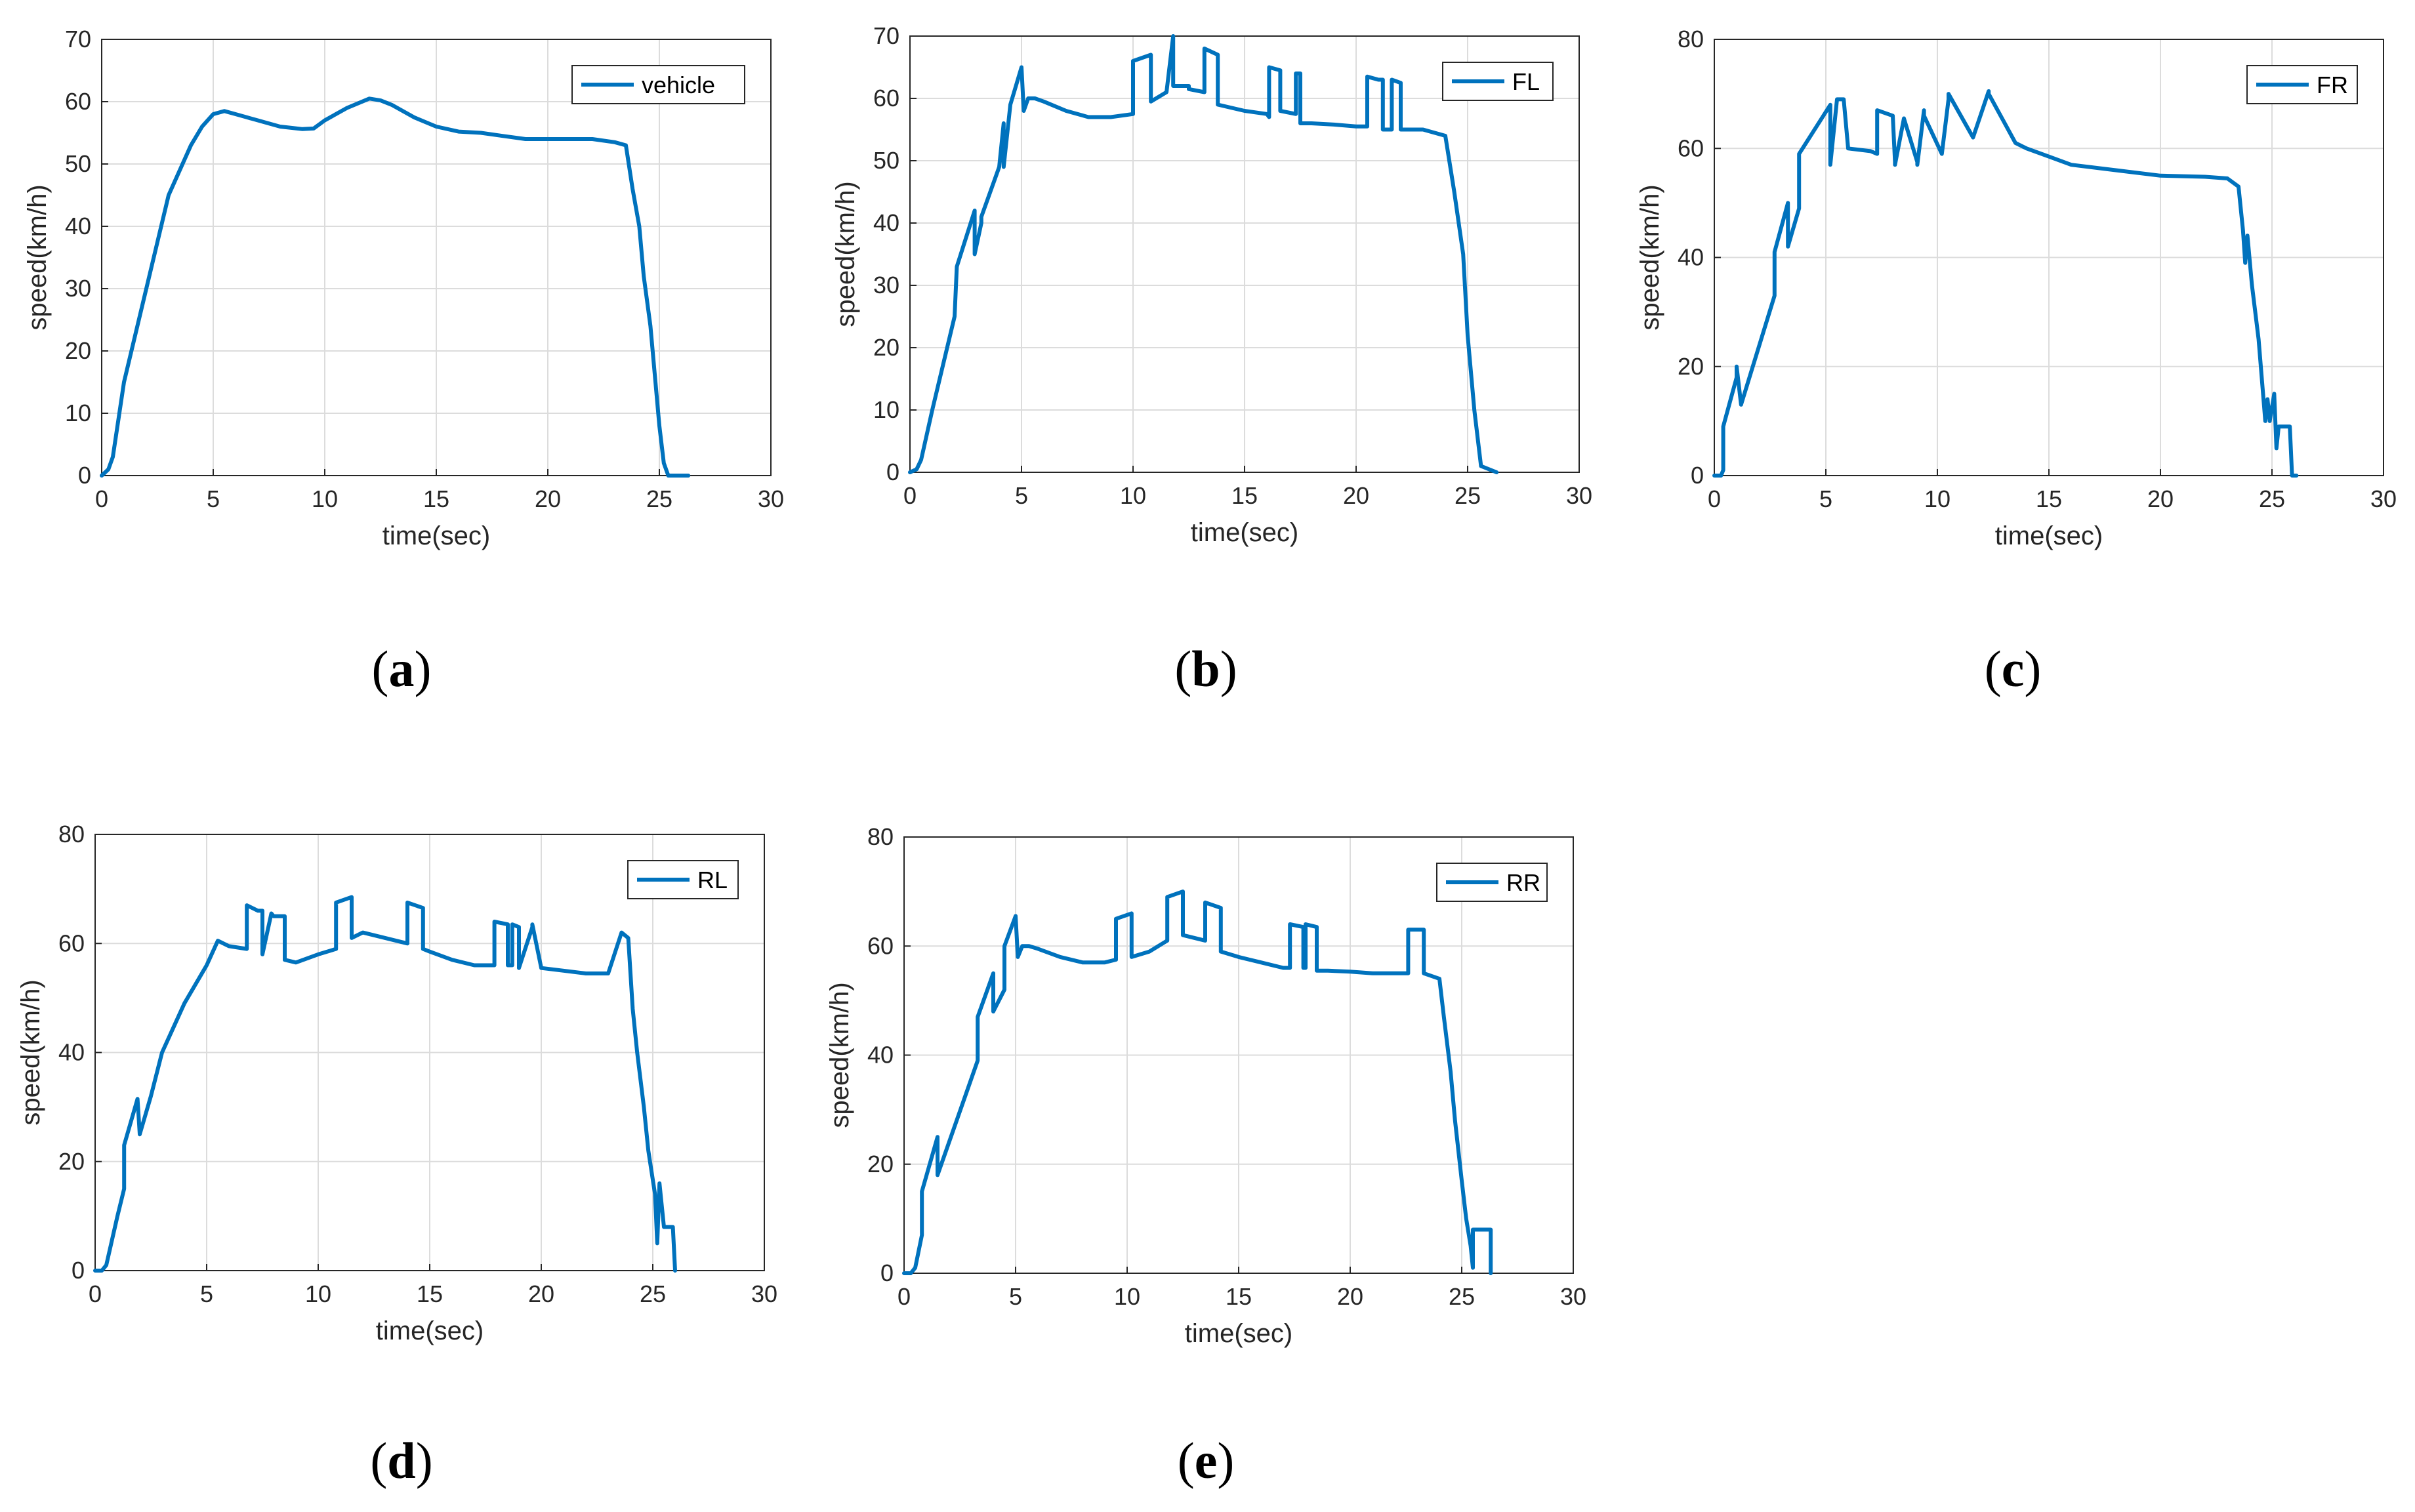 This screenshot has height=1512, width=2415. What do you see at coordinates (1993, 668) in the screenshot?
I see `panel-label-c-open: (` at bounding box center [1993, 668].